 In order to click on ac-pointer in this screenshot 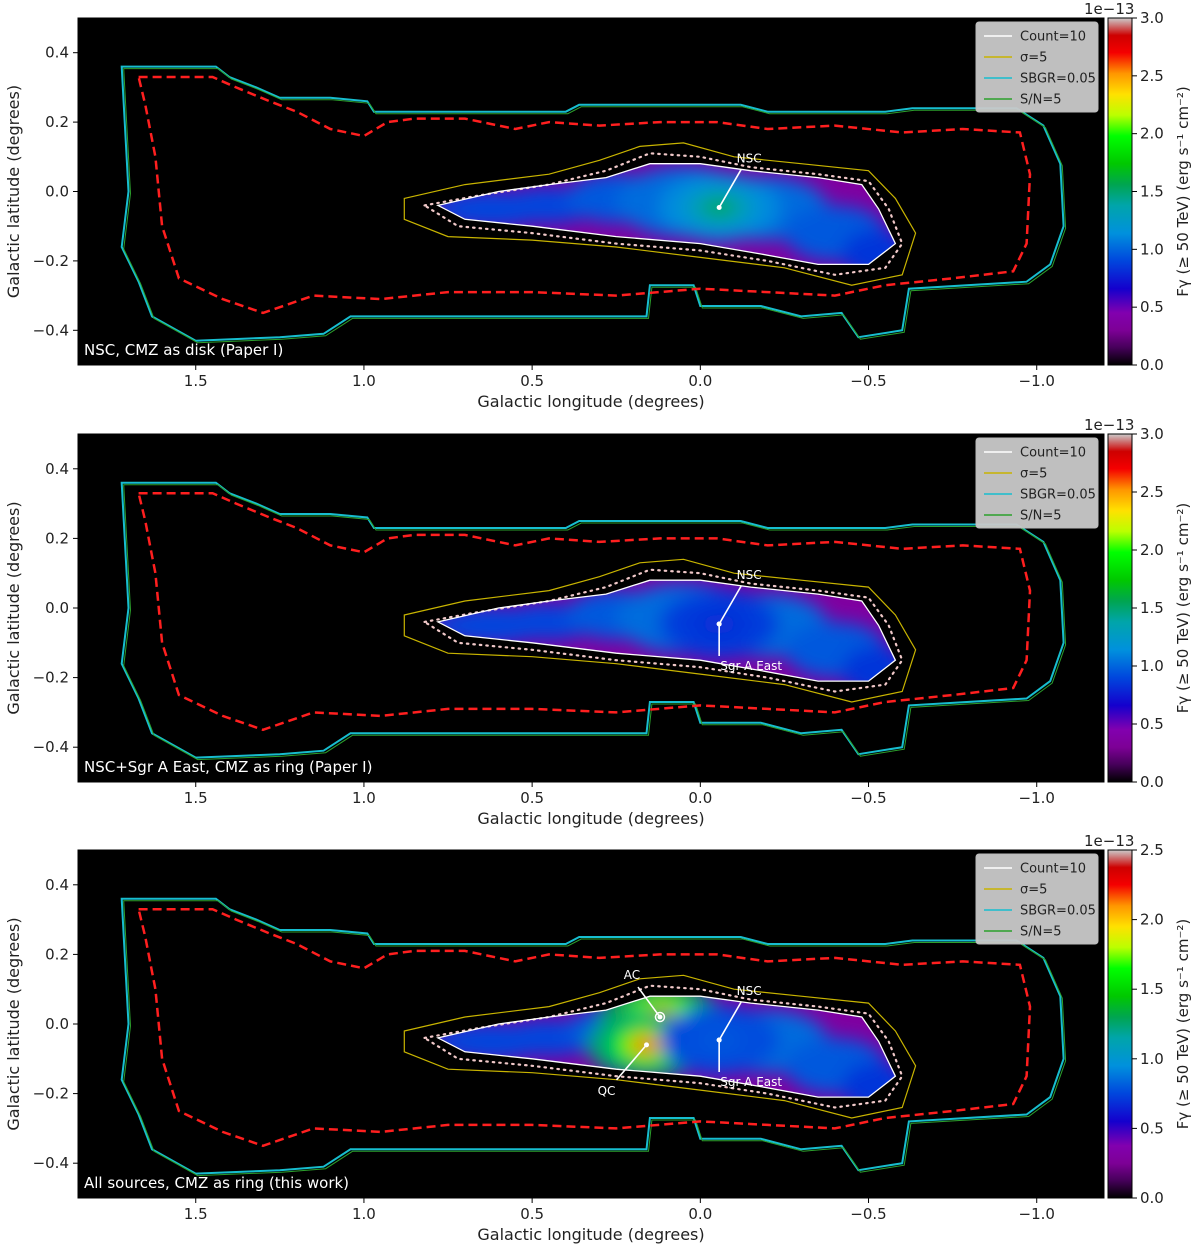, I will do `click(649, 1002)`.